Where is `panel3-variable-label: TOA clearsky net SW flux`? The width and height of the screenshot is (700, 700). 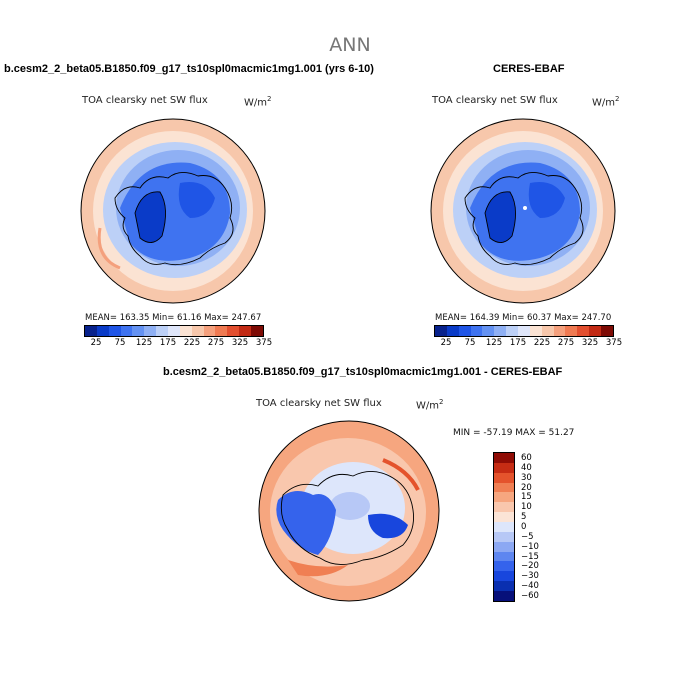 panel3-variable-label: TOA clearsky net SW flux is located at coordinates (319, 403).